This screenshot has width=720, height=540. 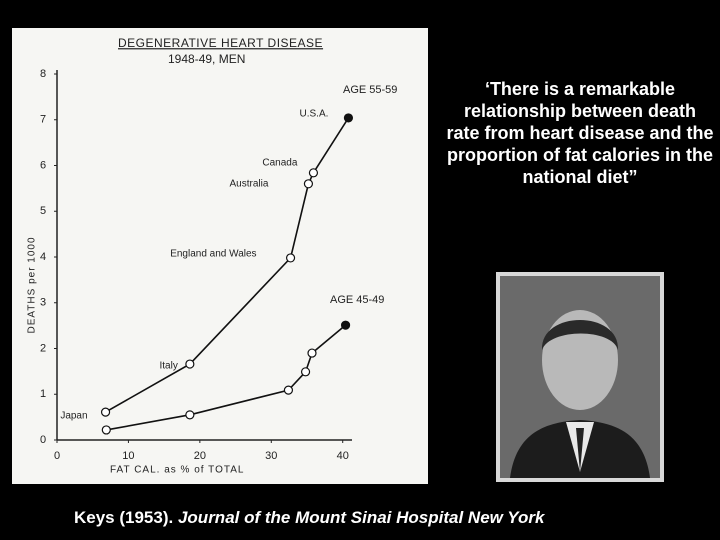 I want to click on y-tick-label: 4, so click(x=43, y=257).